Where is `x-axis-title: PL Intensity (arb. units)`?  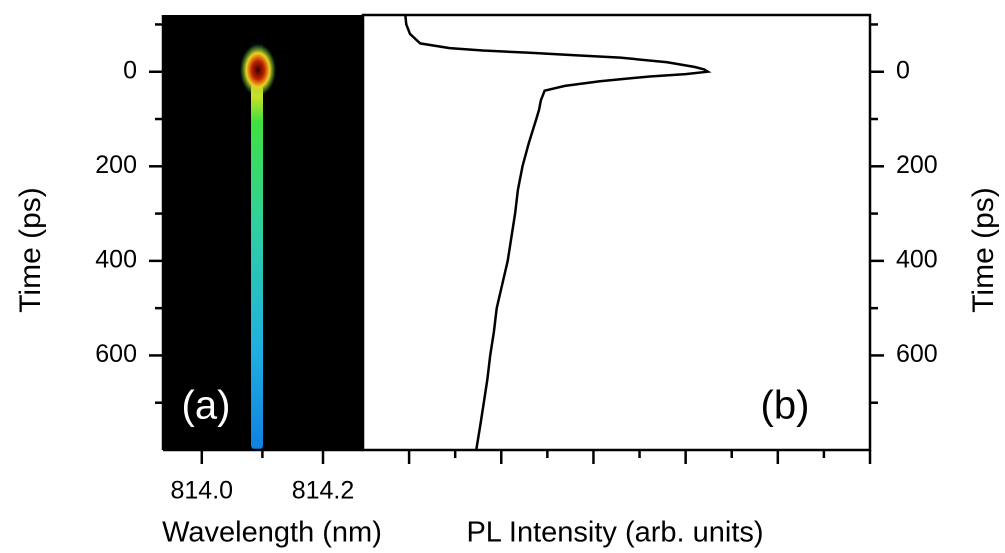
x-axis-title: PL Intensity (arb. units) is located at coordinates (614, 533).